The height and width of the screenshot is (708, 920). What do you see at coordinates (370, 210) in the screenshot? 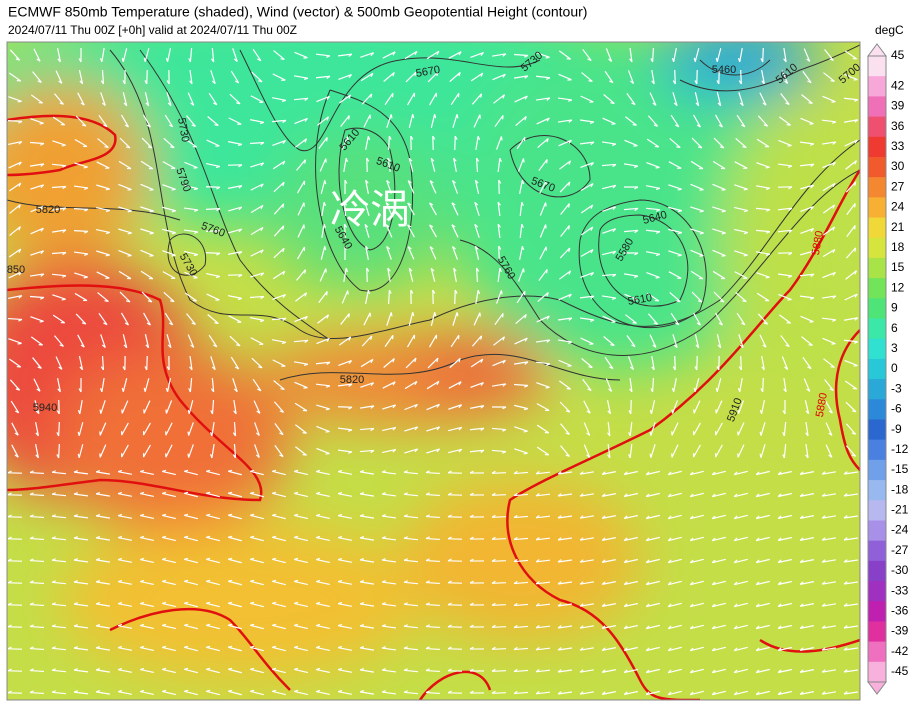
I see `annotation: 冷涡` at bounding box center [370, 210].